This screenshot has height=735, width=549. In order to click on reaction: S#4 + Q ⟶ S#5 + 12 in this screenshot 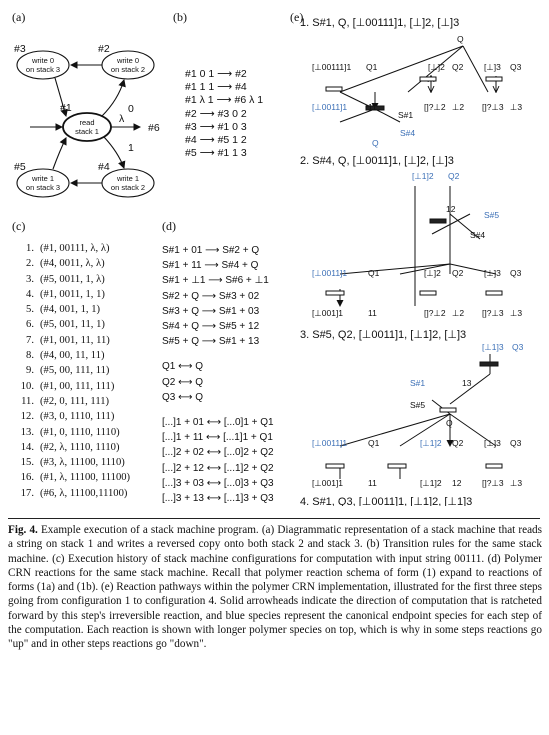, I will do `click(211, 327)`.